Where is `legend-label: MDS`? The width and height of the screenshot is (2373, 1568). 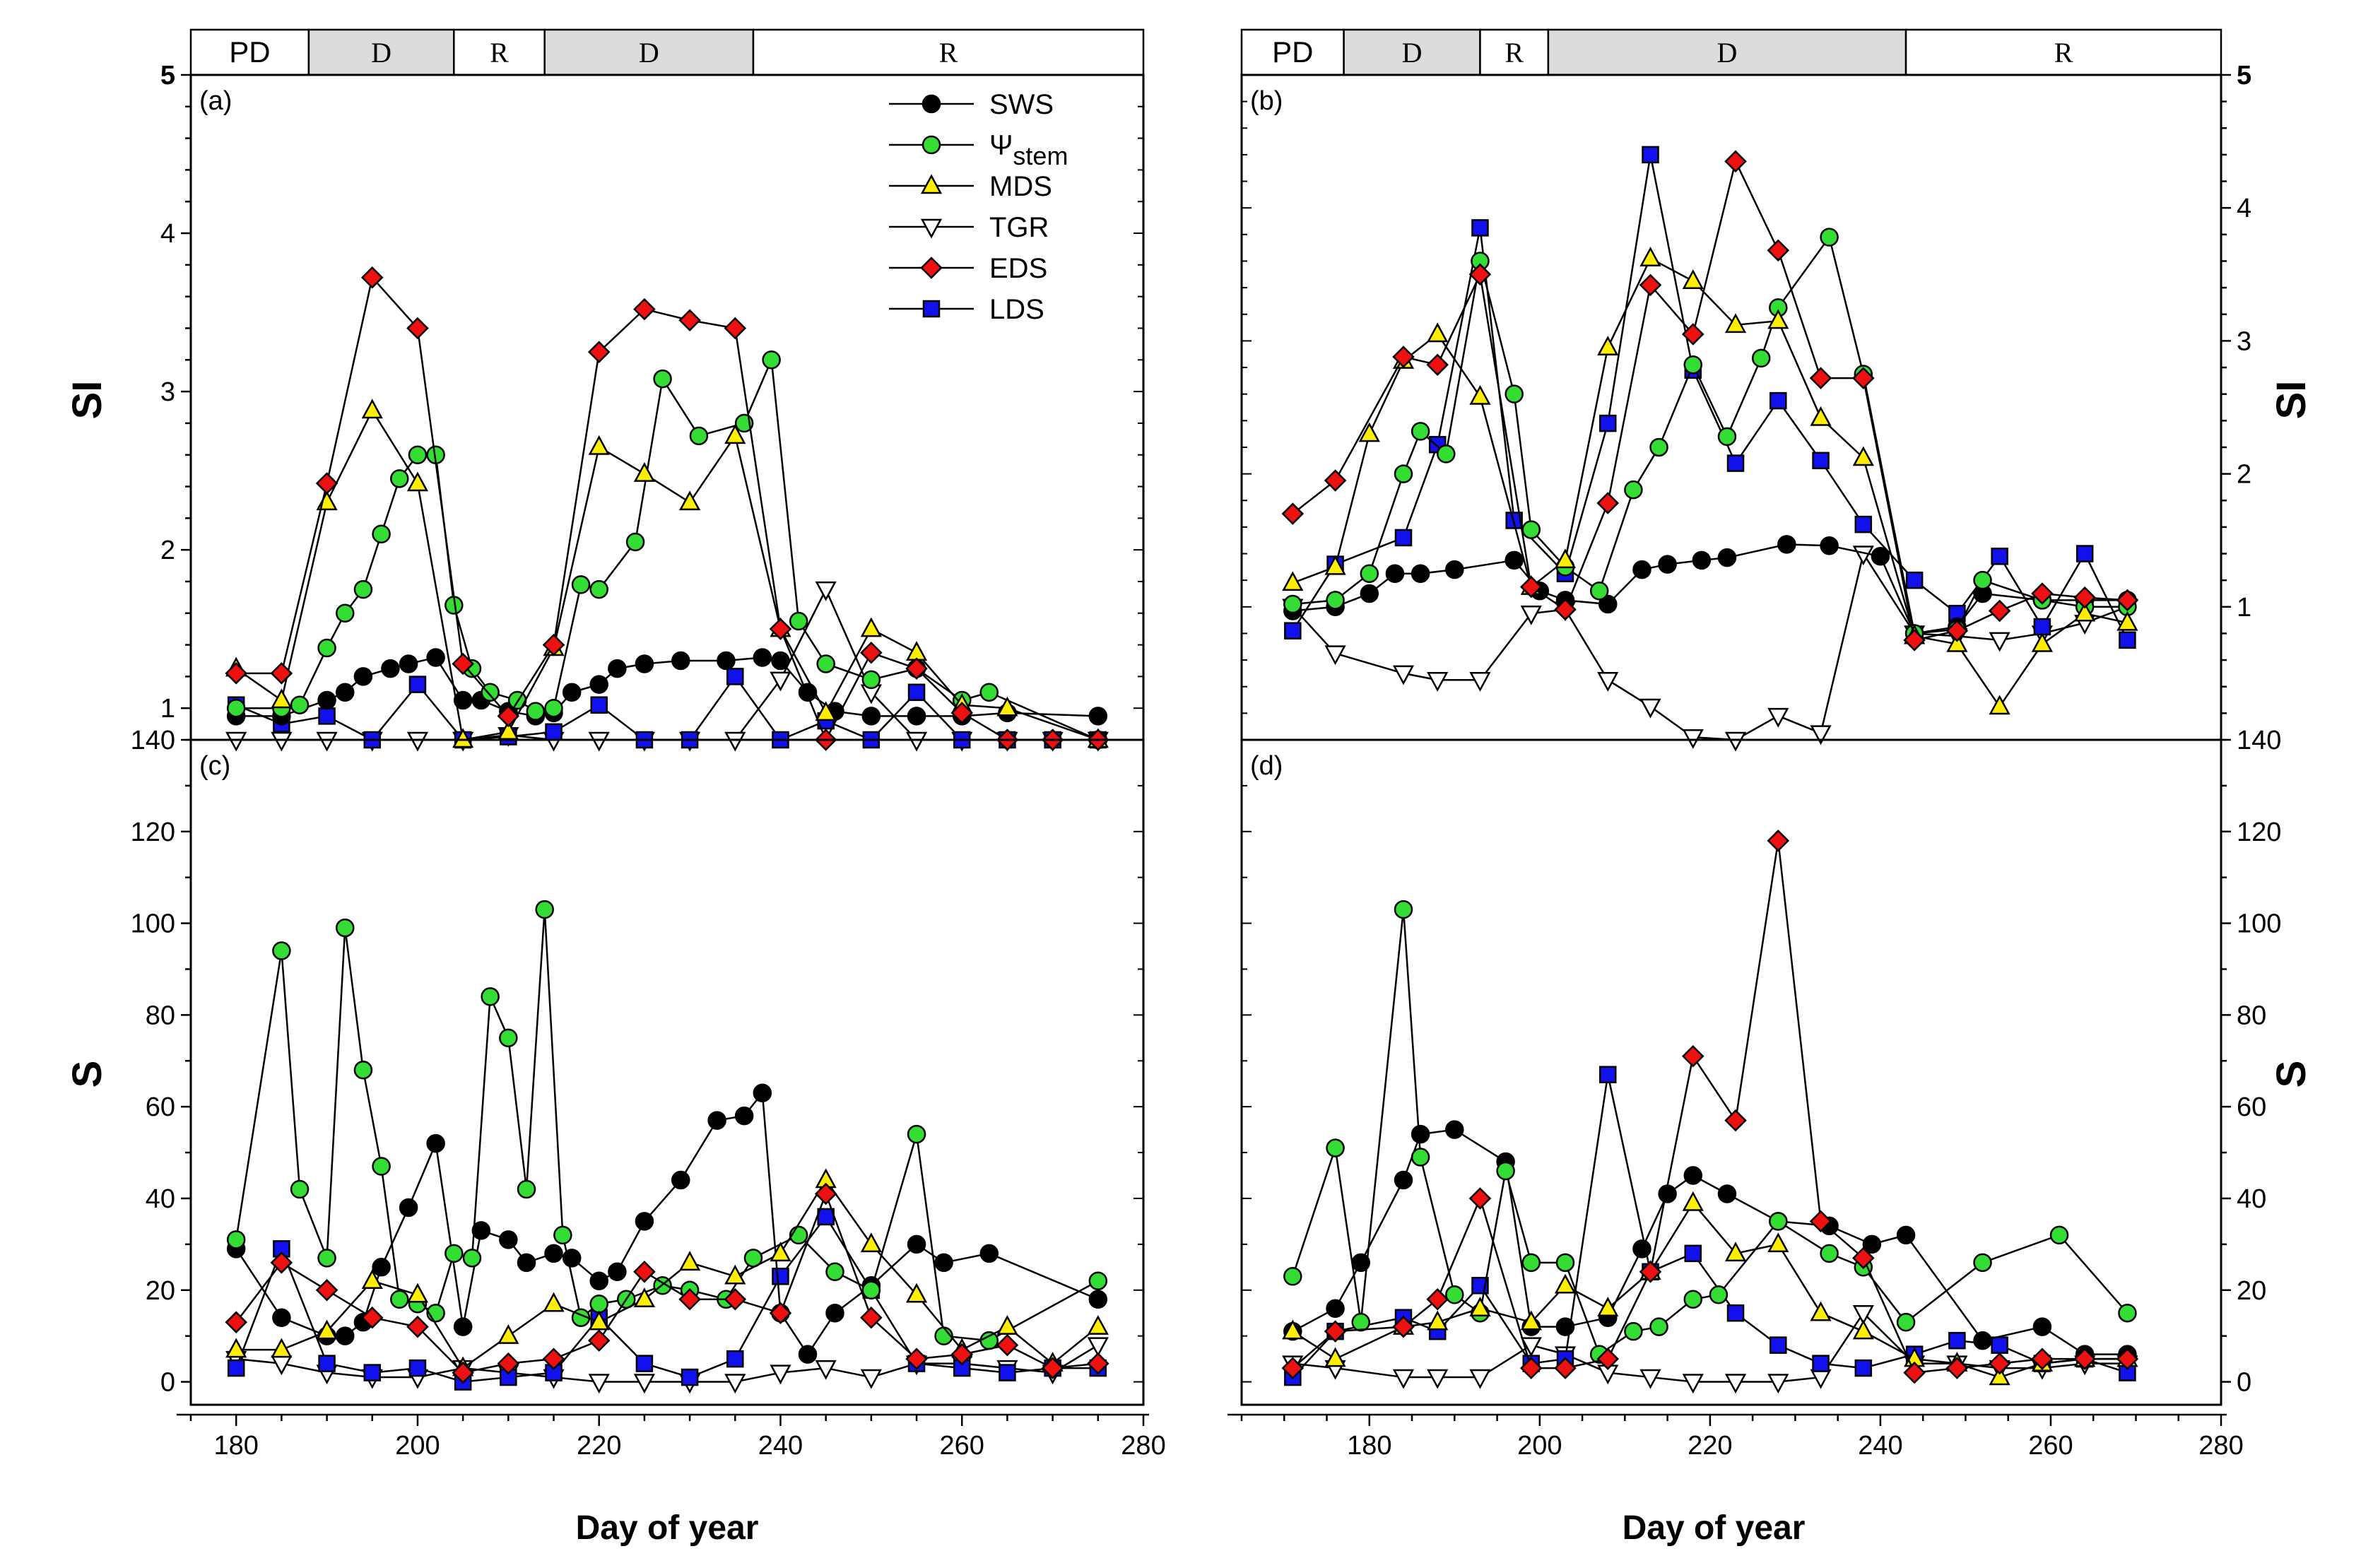
legend-label: MDS is located at coordinates (1020, 186).